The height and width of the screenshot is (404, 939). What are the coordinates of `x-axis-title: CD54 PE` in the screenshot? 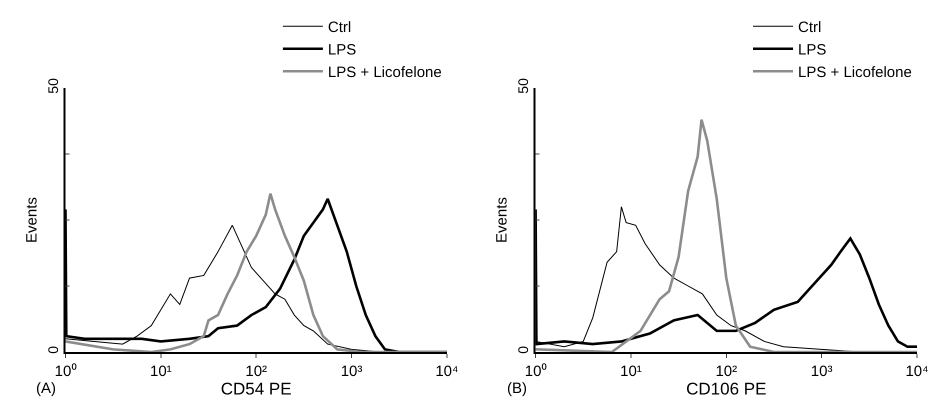 It's located at (256, 389).